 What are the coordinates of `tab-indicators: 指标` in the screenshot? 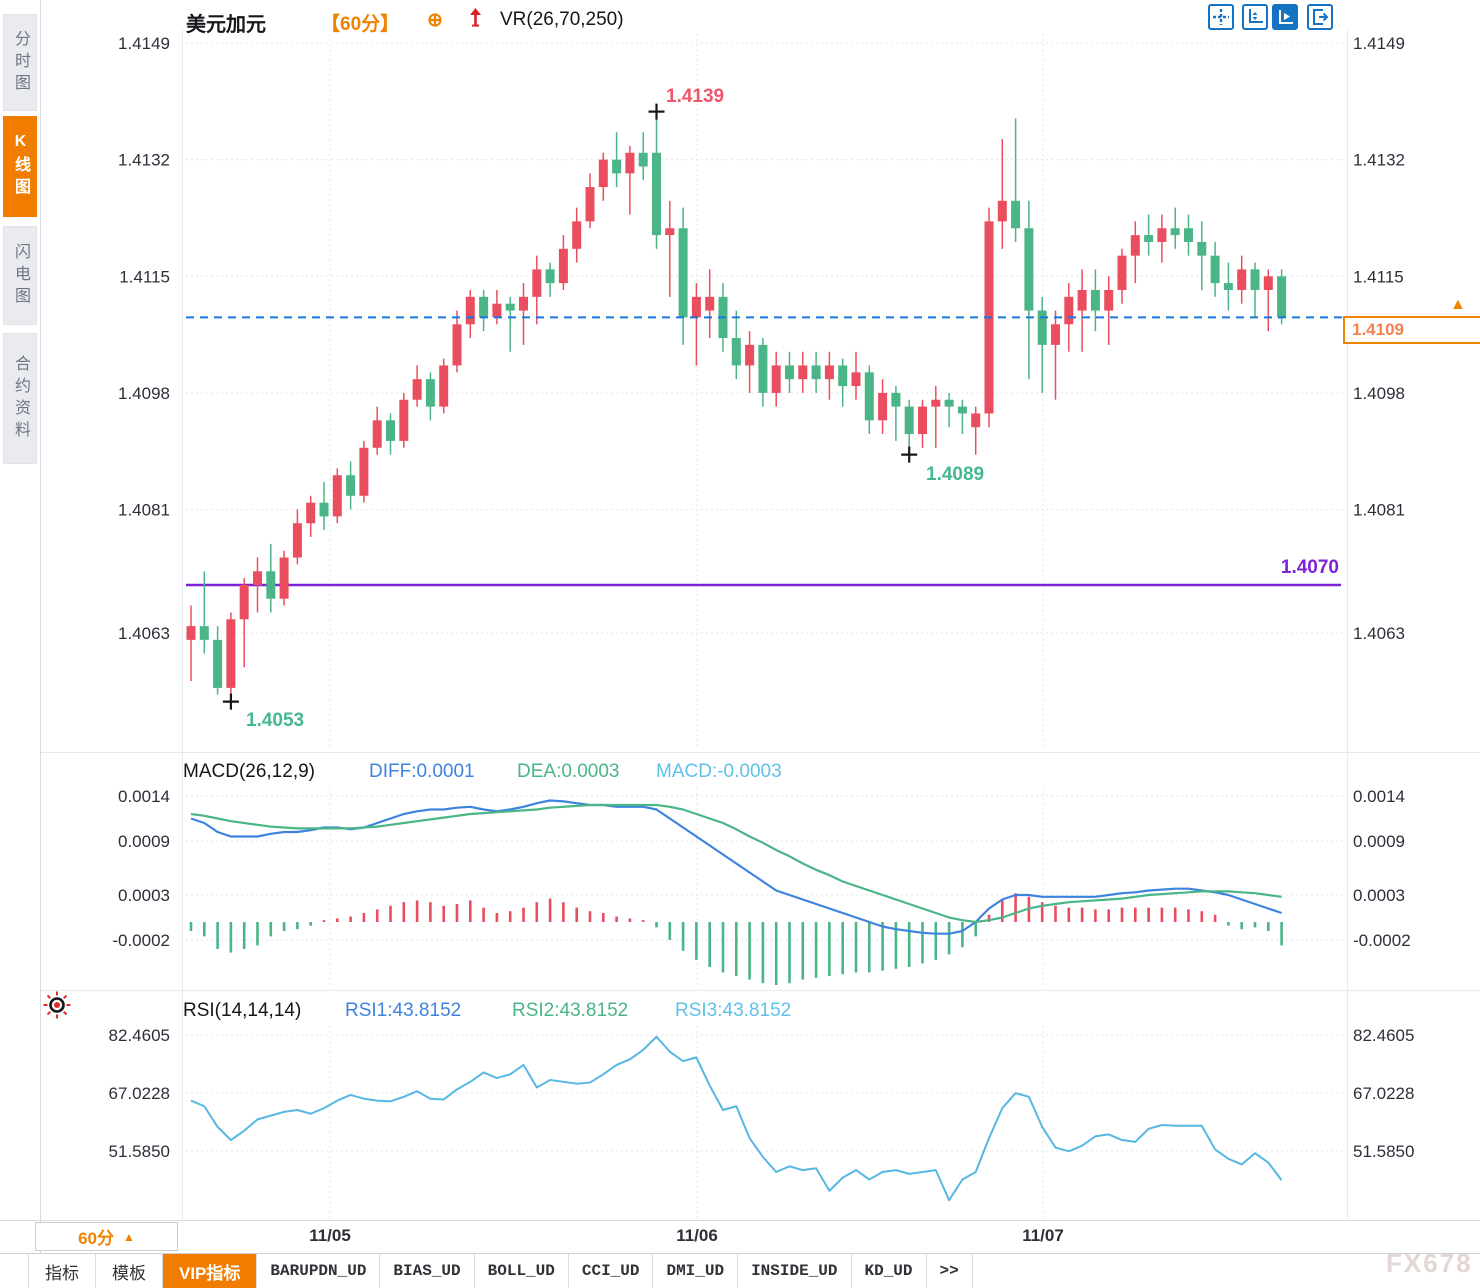 It's located at (62, 1271).